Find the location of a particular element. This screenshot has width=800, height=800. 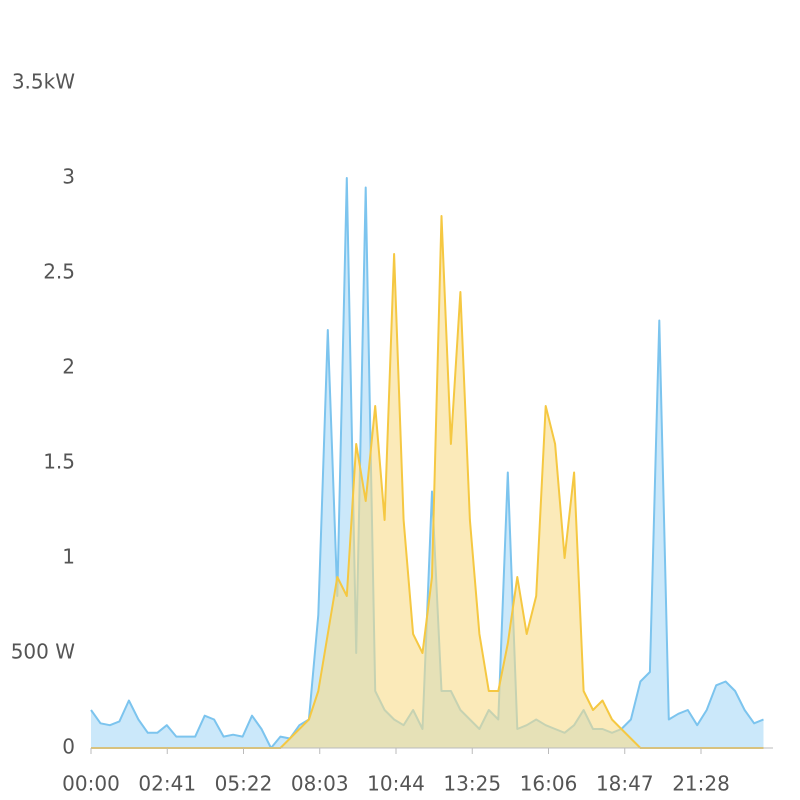

x-tick-label: 00:00 is located at coordinates (91, 784).